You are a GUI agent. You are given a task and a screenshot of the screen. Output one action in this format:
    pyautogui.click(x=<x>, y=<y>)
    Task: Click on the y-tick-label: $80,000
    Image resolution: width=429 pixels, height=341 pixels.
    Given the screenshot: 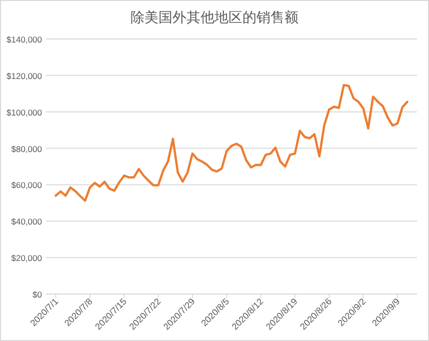 What is the action you would take?
    pyautogui.click(x=26, y=149)
    